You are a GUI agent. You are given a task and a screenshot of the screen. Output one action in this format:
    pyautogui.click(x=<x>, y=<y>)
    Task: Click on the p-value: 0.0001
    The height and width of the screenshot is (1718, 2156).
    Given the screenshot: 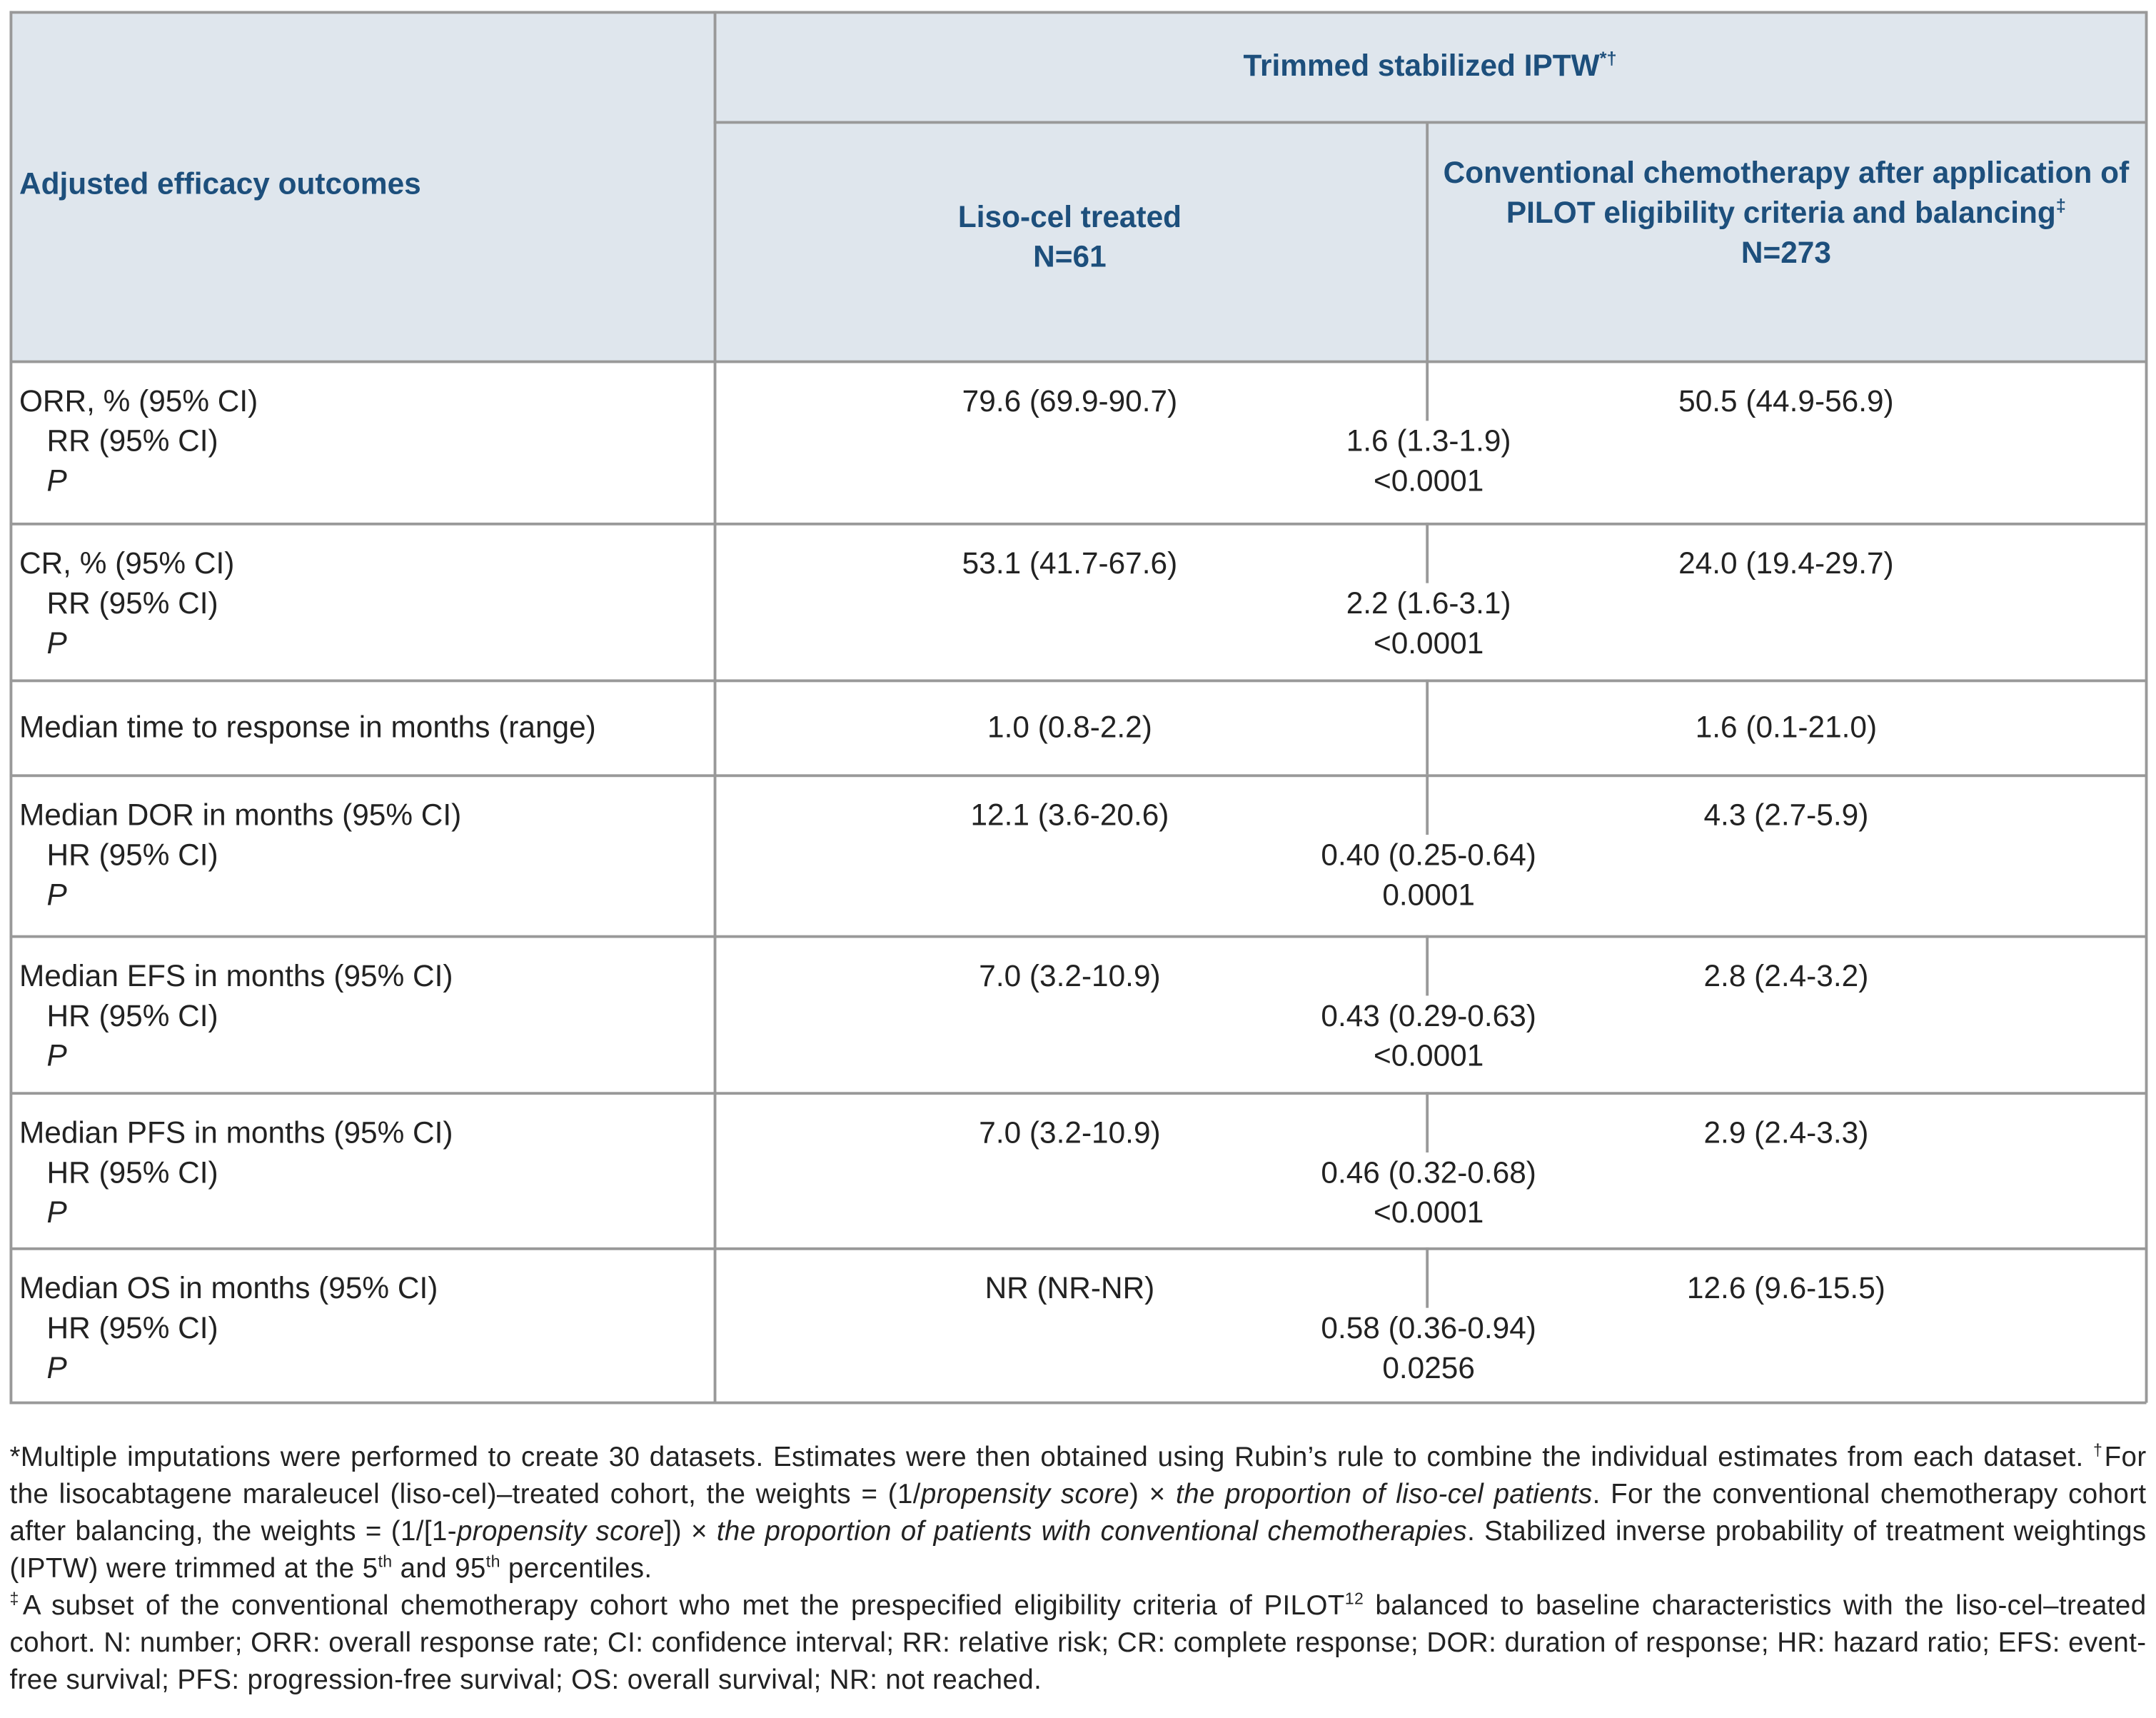 What is the action you would take?
    pyautogui.click(x=1429, y=894)
    